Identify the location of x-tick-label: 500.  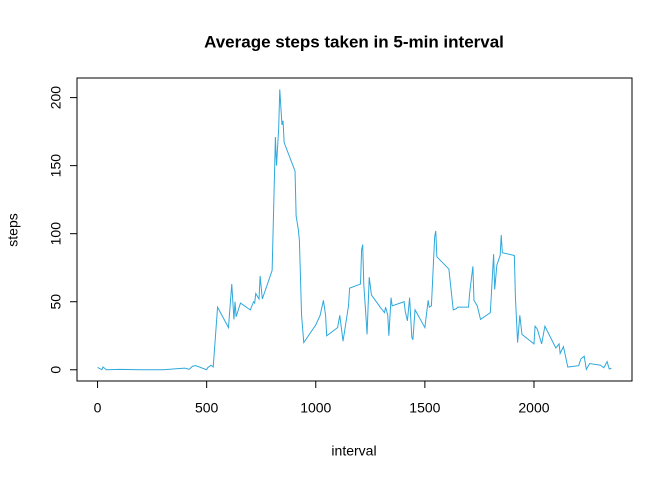
(207, 408).